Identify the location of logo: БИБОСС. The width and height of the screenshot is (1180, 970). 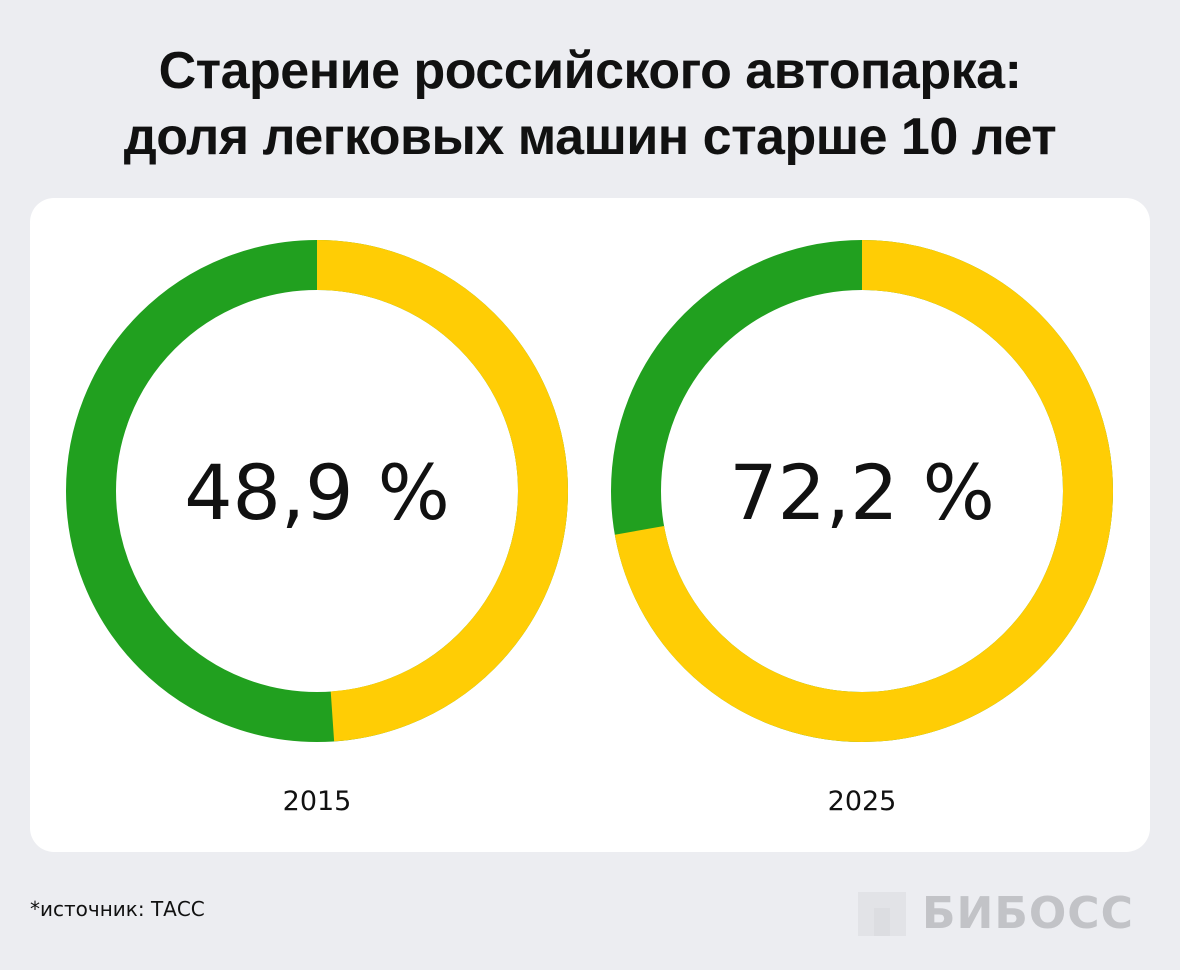
(996, 913).